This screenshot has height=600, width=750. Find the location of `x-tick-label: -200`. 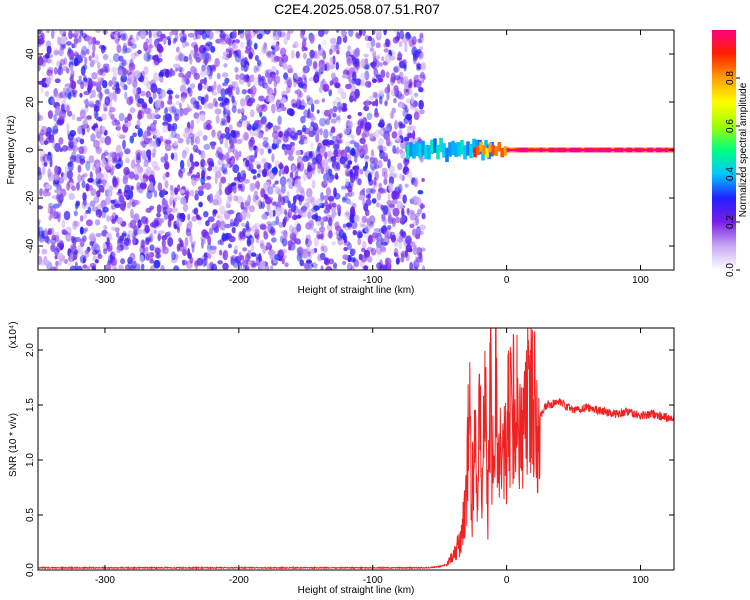

x-tick-label: -200 is located at coordinates (239, 280).